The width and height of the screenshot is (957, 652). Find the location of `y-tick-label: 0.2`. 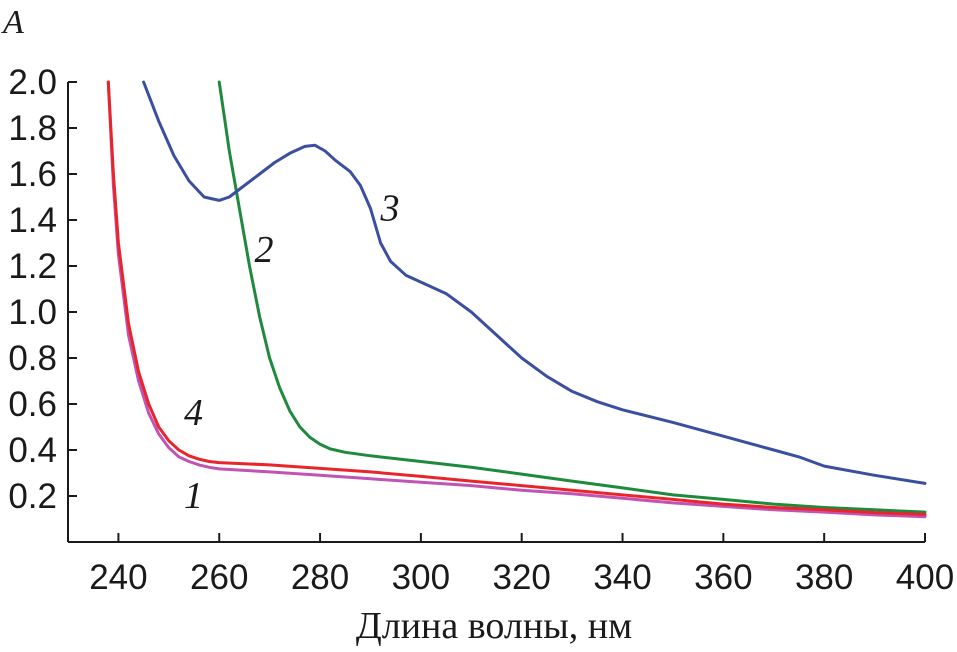

y-tick-label: 0.2 is located at coordinates (32, 496).